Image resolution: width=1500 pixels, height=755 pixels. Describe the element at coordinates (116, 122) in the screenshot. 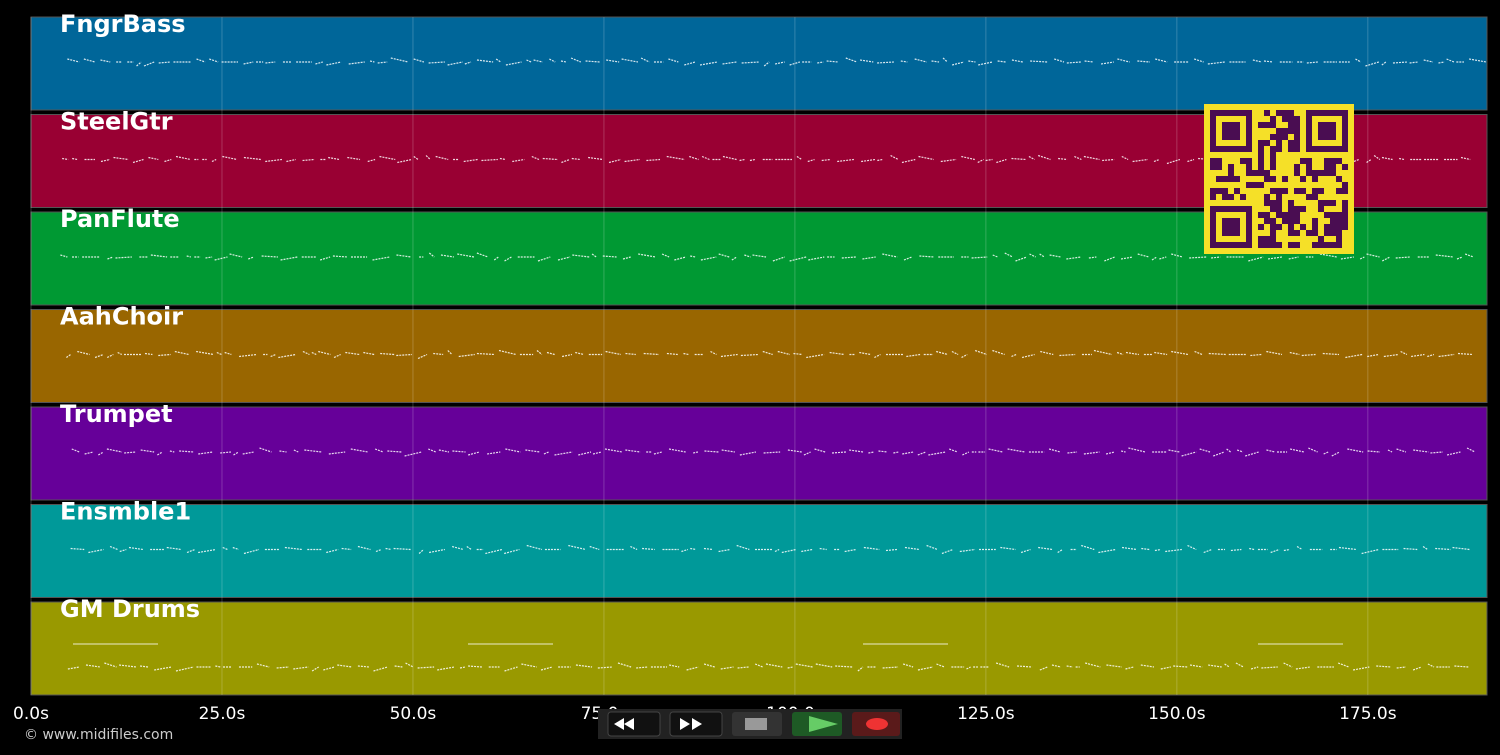

I see `track-name: SteelGtr` at that location.